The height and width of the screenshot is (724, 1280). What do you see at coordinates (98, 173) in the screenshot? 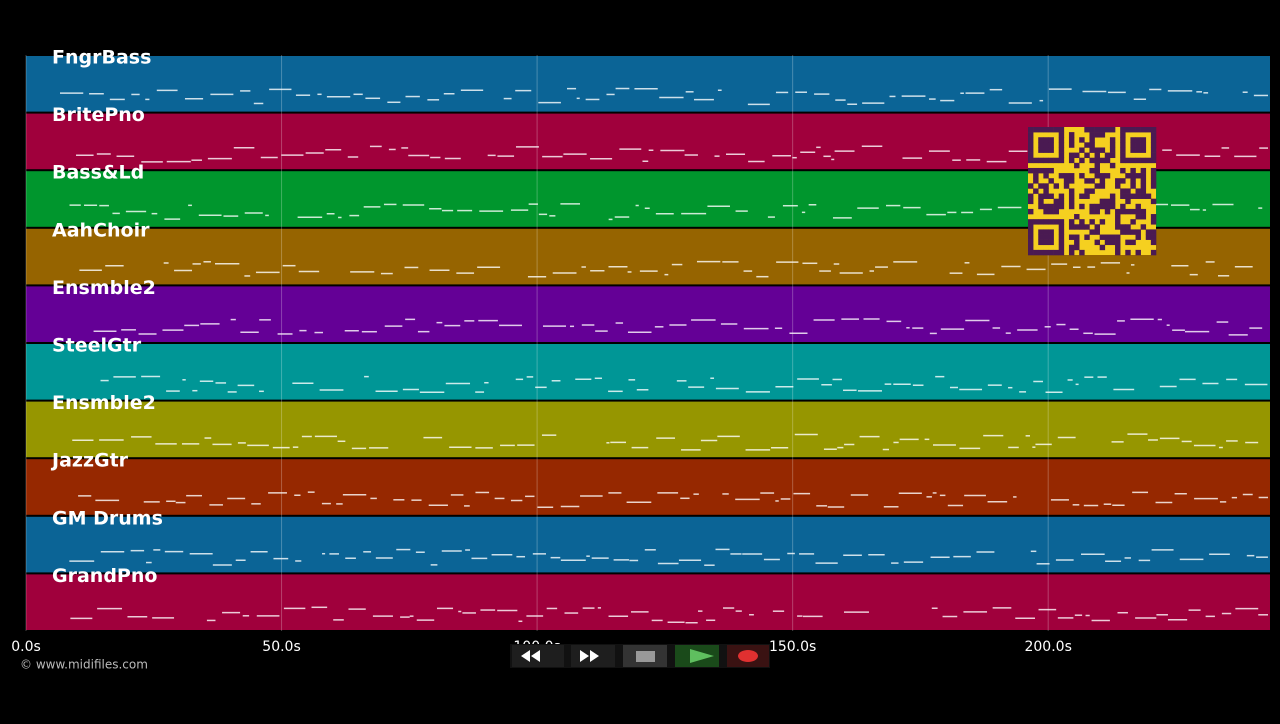
I see `track-name: Bass&Ld` at bounding box center [98, 173].